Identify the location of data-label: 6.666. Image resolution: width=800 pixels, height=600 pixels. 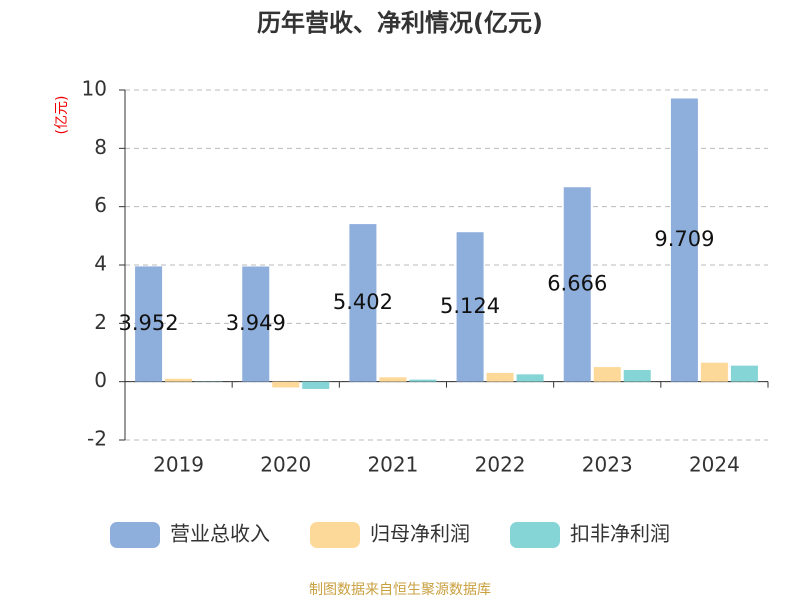
(577, 283).